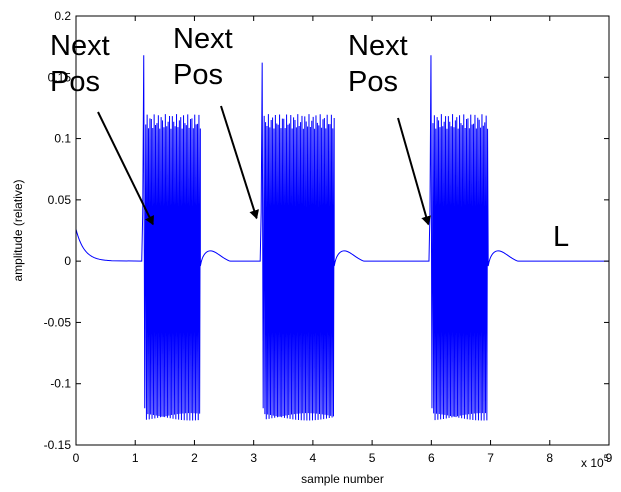 The width and height of the screenshot is (621, 492). I want to click on y-tick-label: -0.1, so click(60, 384).